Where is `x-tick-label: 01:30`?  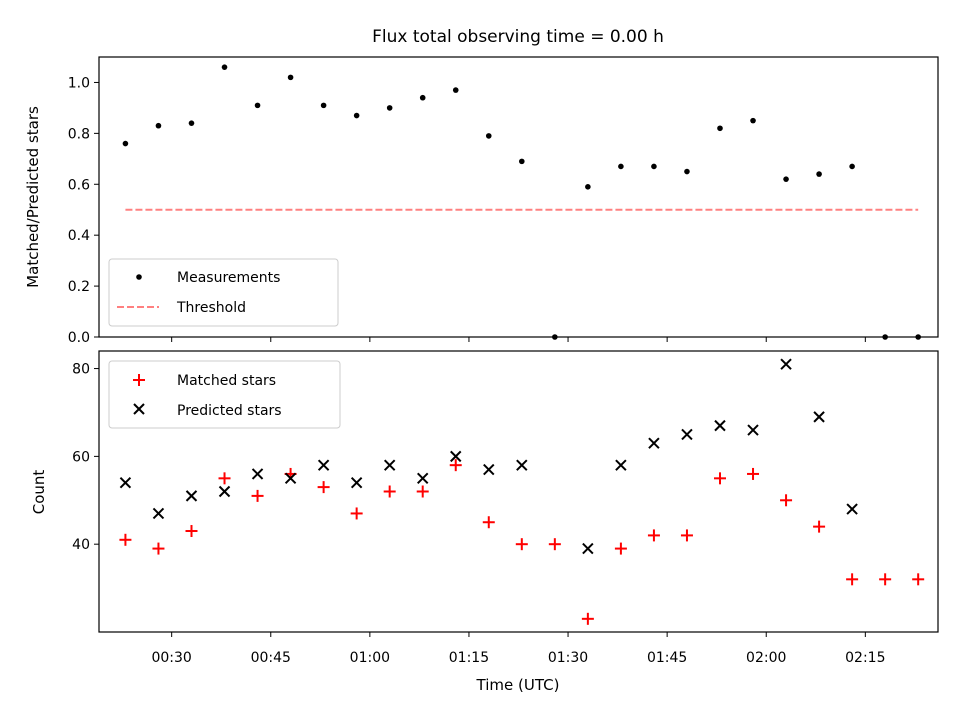 x-tick-label: 01:30 is located at coordinates (568, 658).